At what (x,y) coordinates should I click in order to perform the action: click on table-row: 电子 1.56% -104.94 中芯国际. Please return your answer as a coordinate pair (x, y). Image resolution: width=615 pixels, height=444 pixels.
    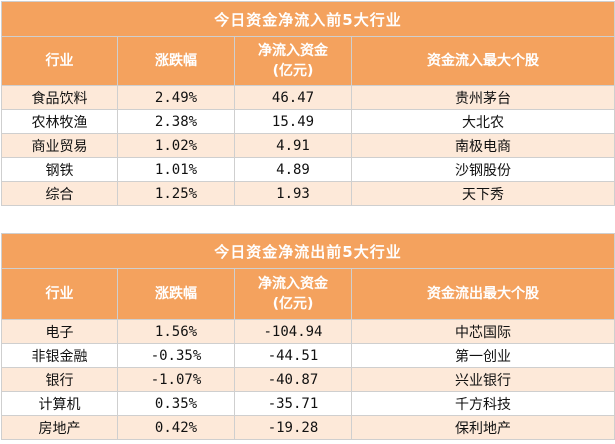
    Looking at the image, I should click on (308, 331).